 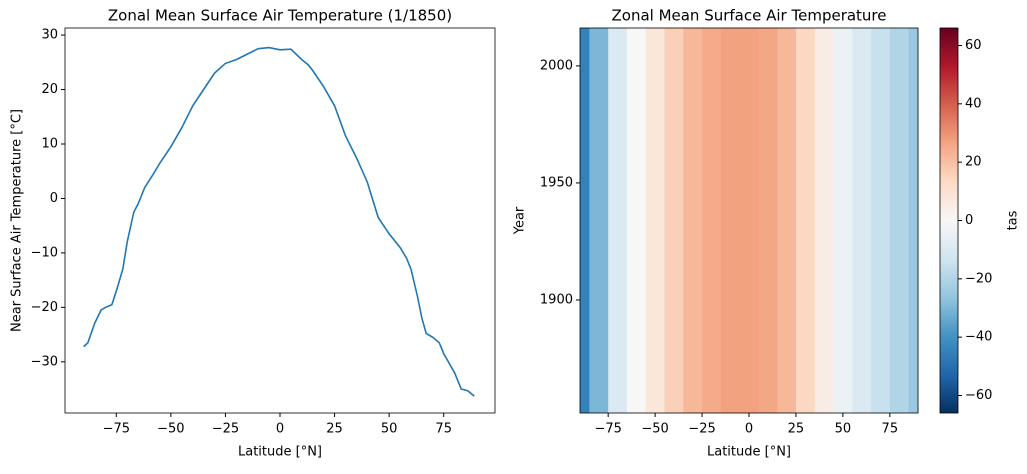 What do you see at coordinates (556, 65) in the screenshot?
I see `y-tick-label: 2000` at bounding box center [556, 65].